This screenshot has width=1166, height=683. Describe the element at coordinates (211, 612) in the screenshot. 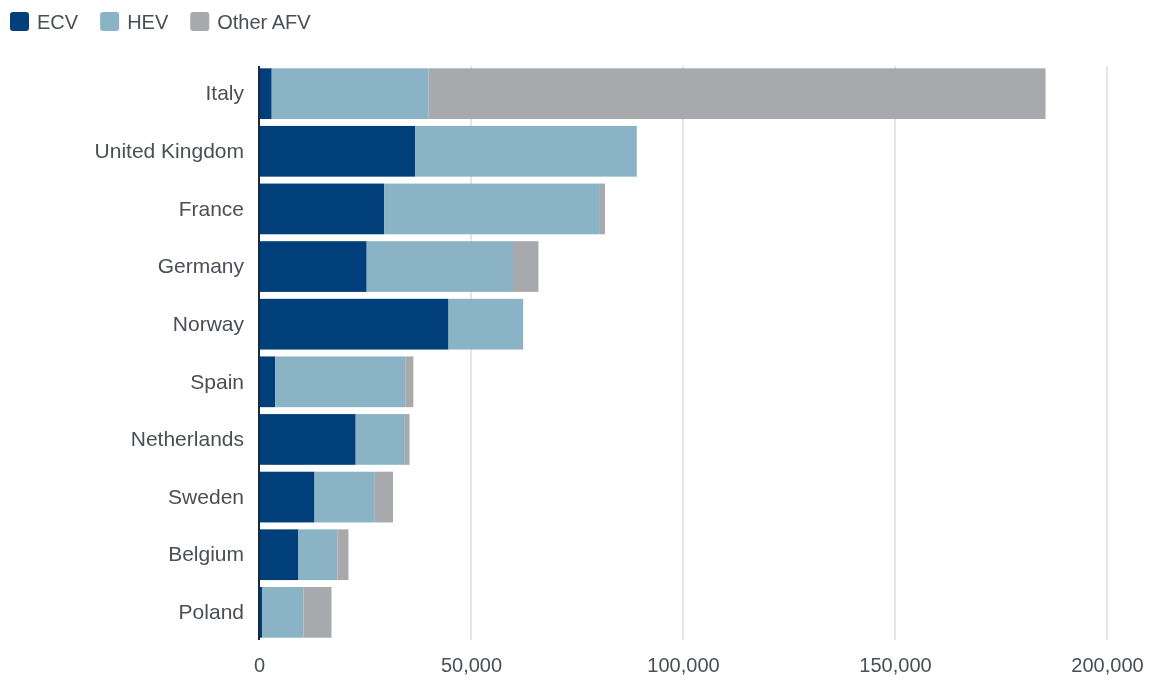

I see `y-tick-label: Poland` at that location.